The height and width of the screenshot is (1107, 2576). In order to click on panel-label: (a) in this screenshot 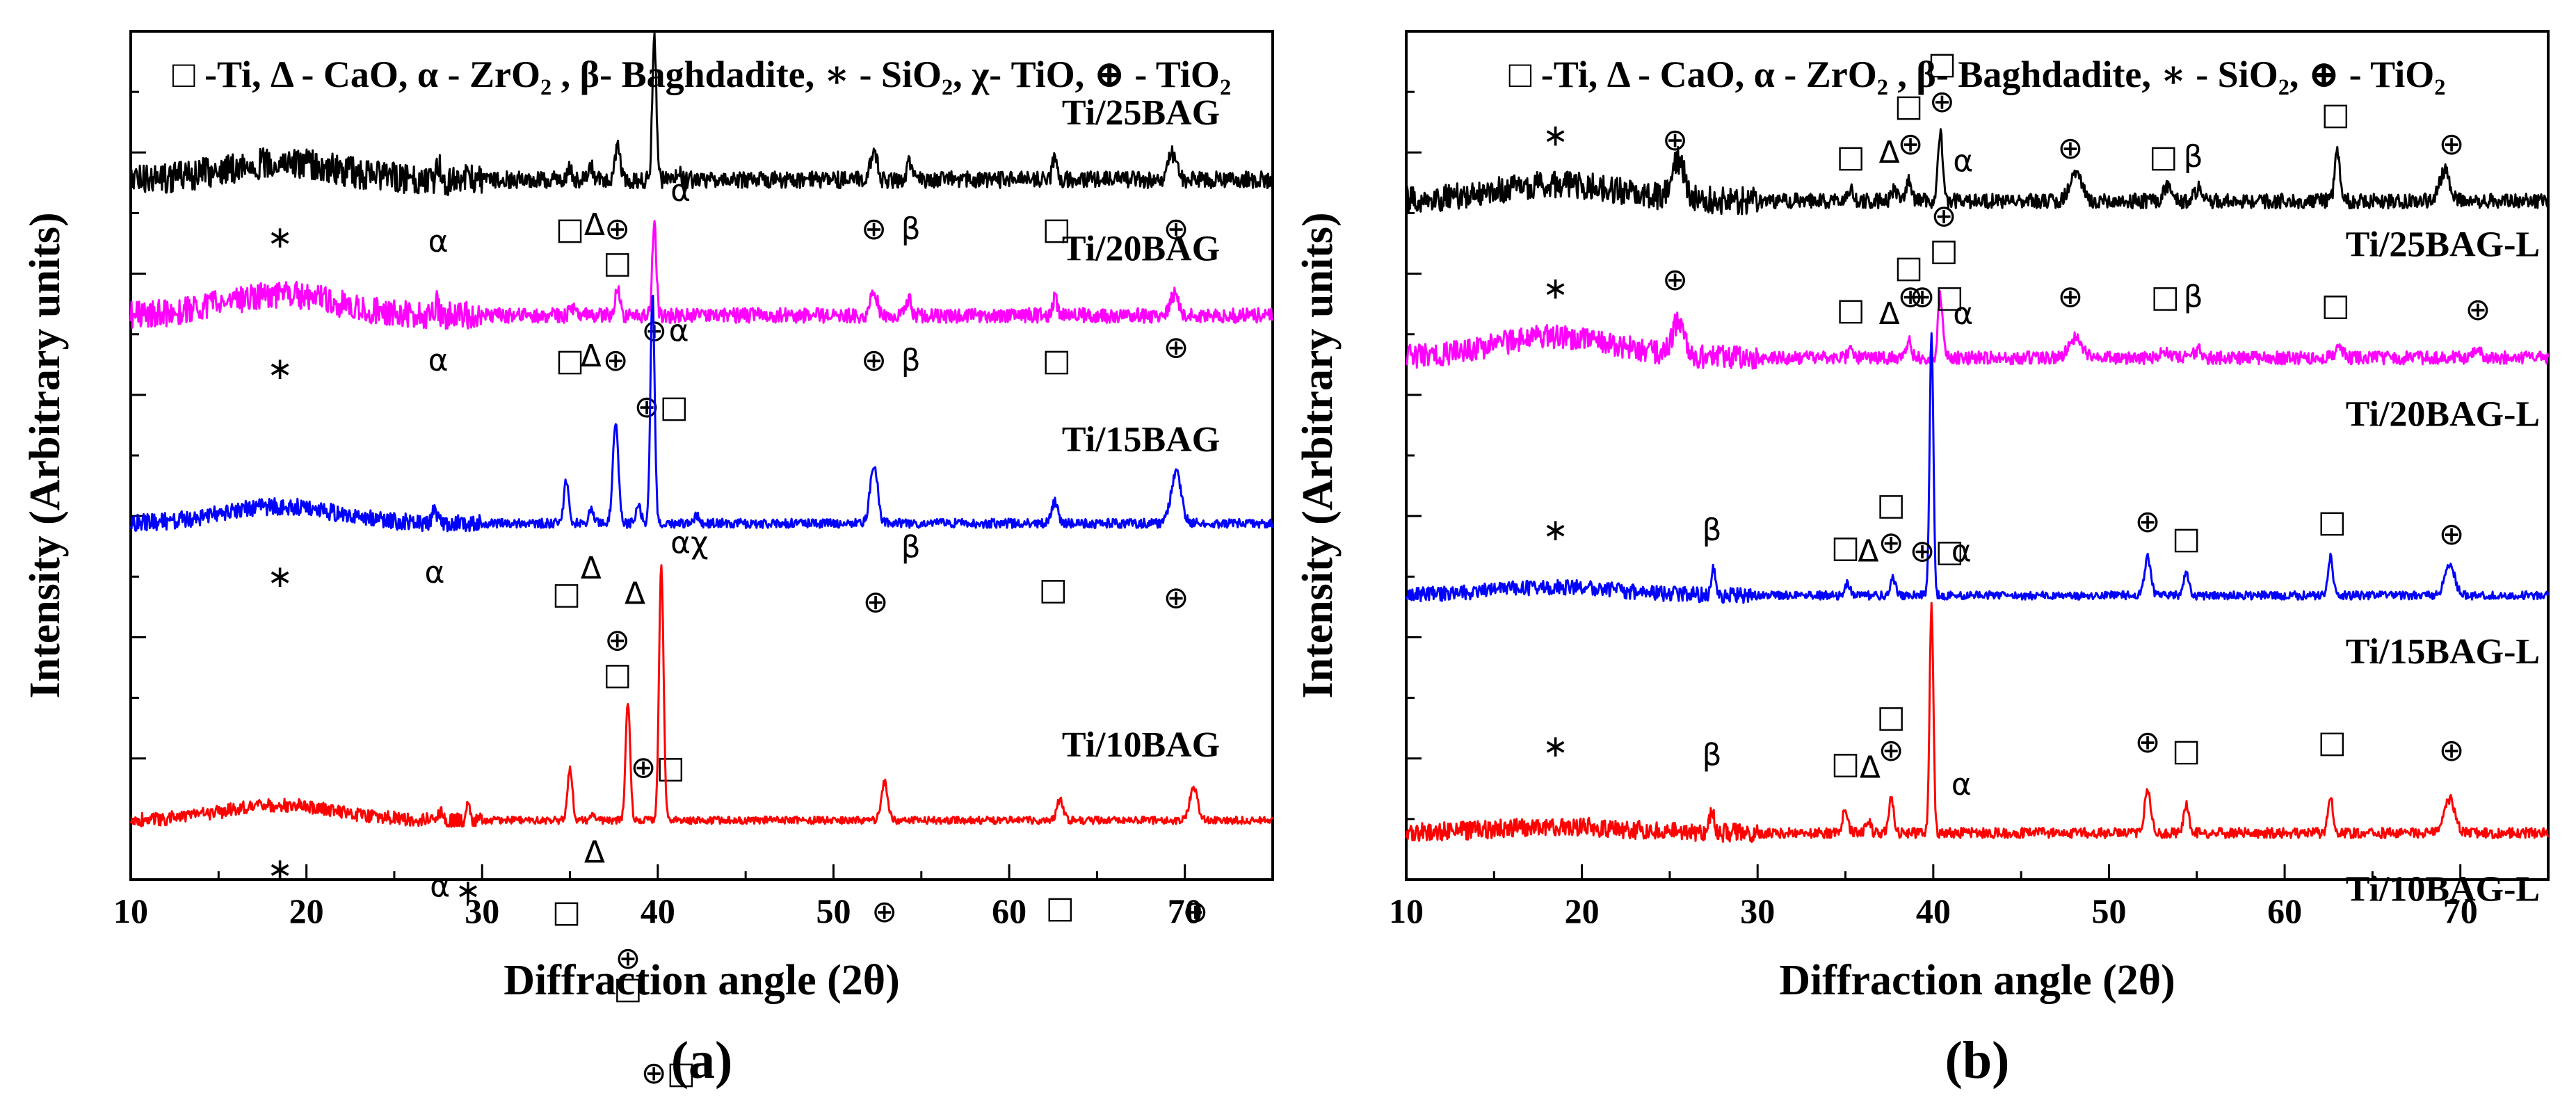, I will do `click(702, 1060)`.